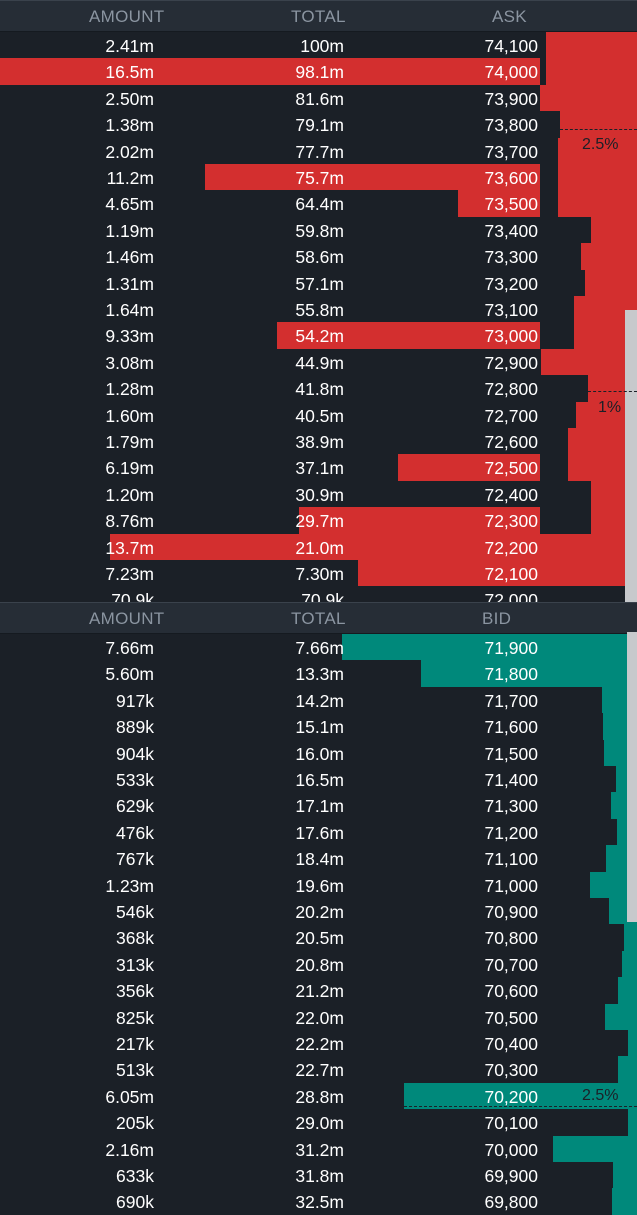 The width and height of the screenshot is (637, 1215). What do you see at coordinates (511, 1017) in the screenshot?
I see `price-cell: 70,500` at bounding box center [511, 1017].